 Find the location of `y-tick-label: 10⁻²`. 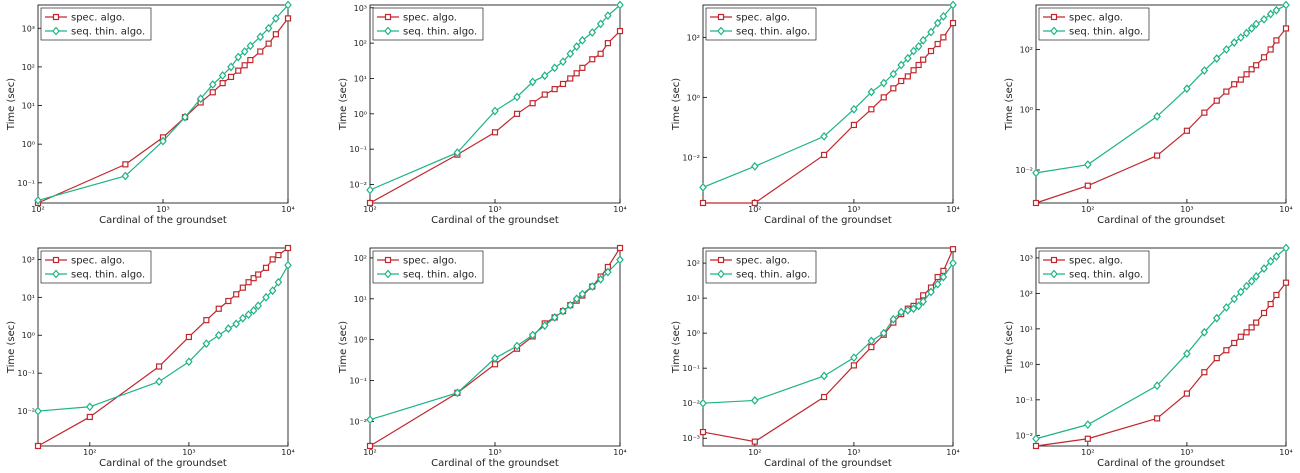

y-tick-label: 10⁻² is located at coordinates (1024, 170).